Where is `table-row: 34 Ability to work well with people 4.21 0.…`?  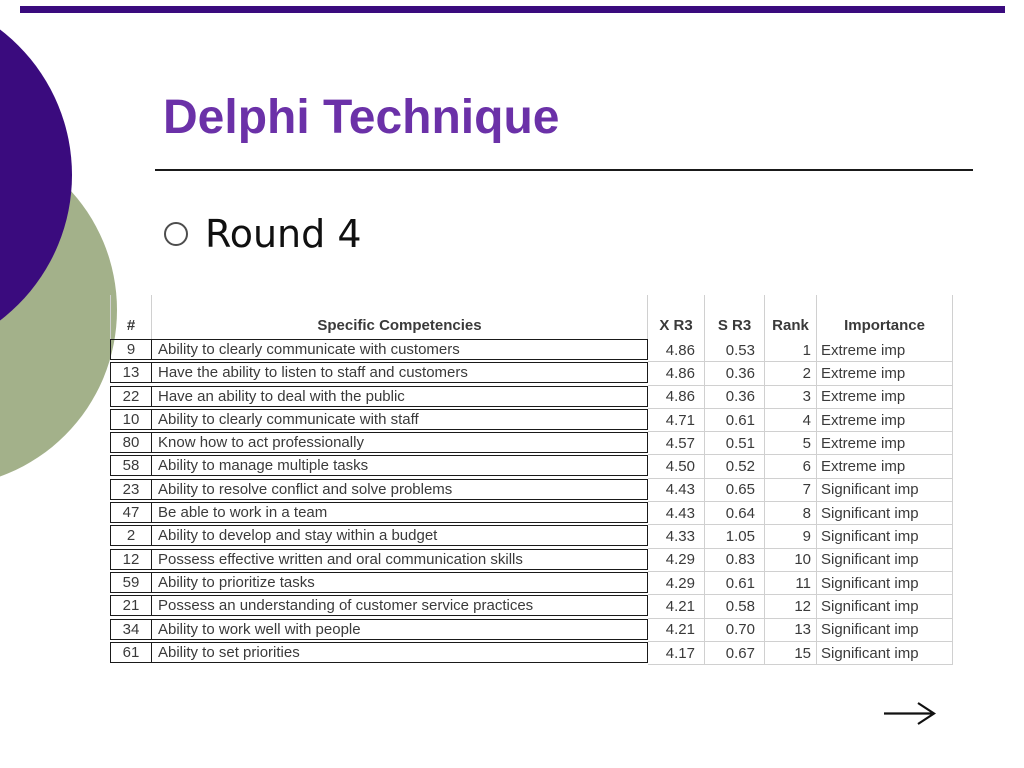
table-row: 34 Ability to work well with people 4.21 0.… is located at coordinates (531, 630).